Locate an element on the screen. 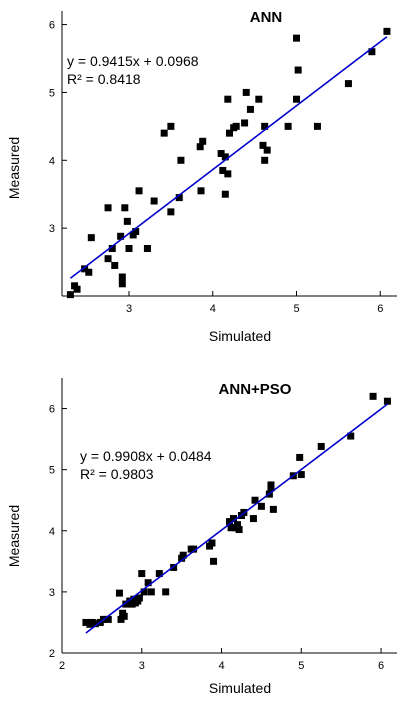 This screenshot has width=414, height=707. chart-ann-pso-y-tick-label: 5 is located at coordinates (52, 471).